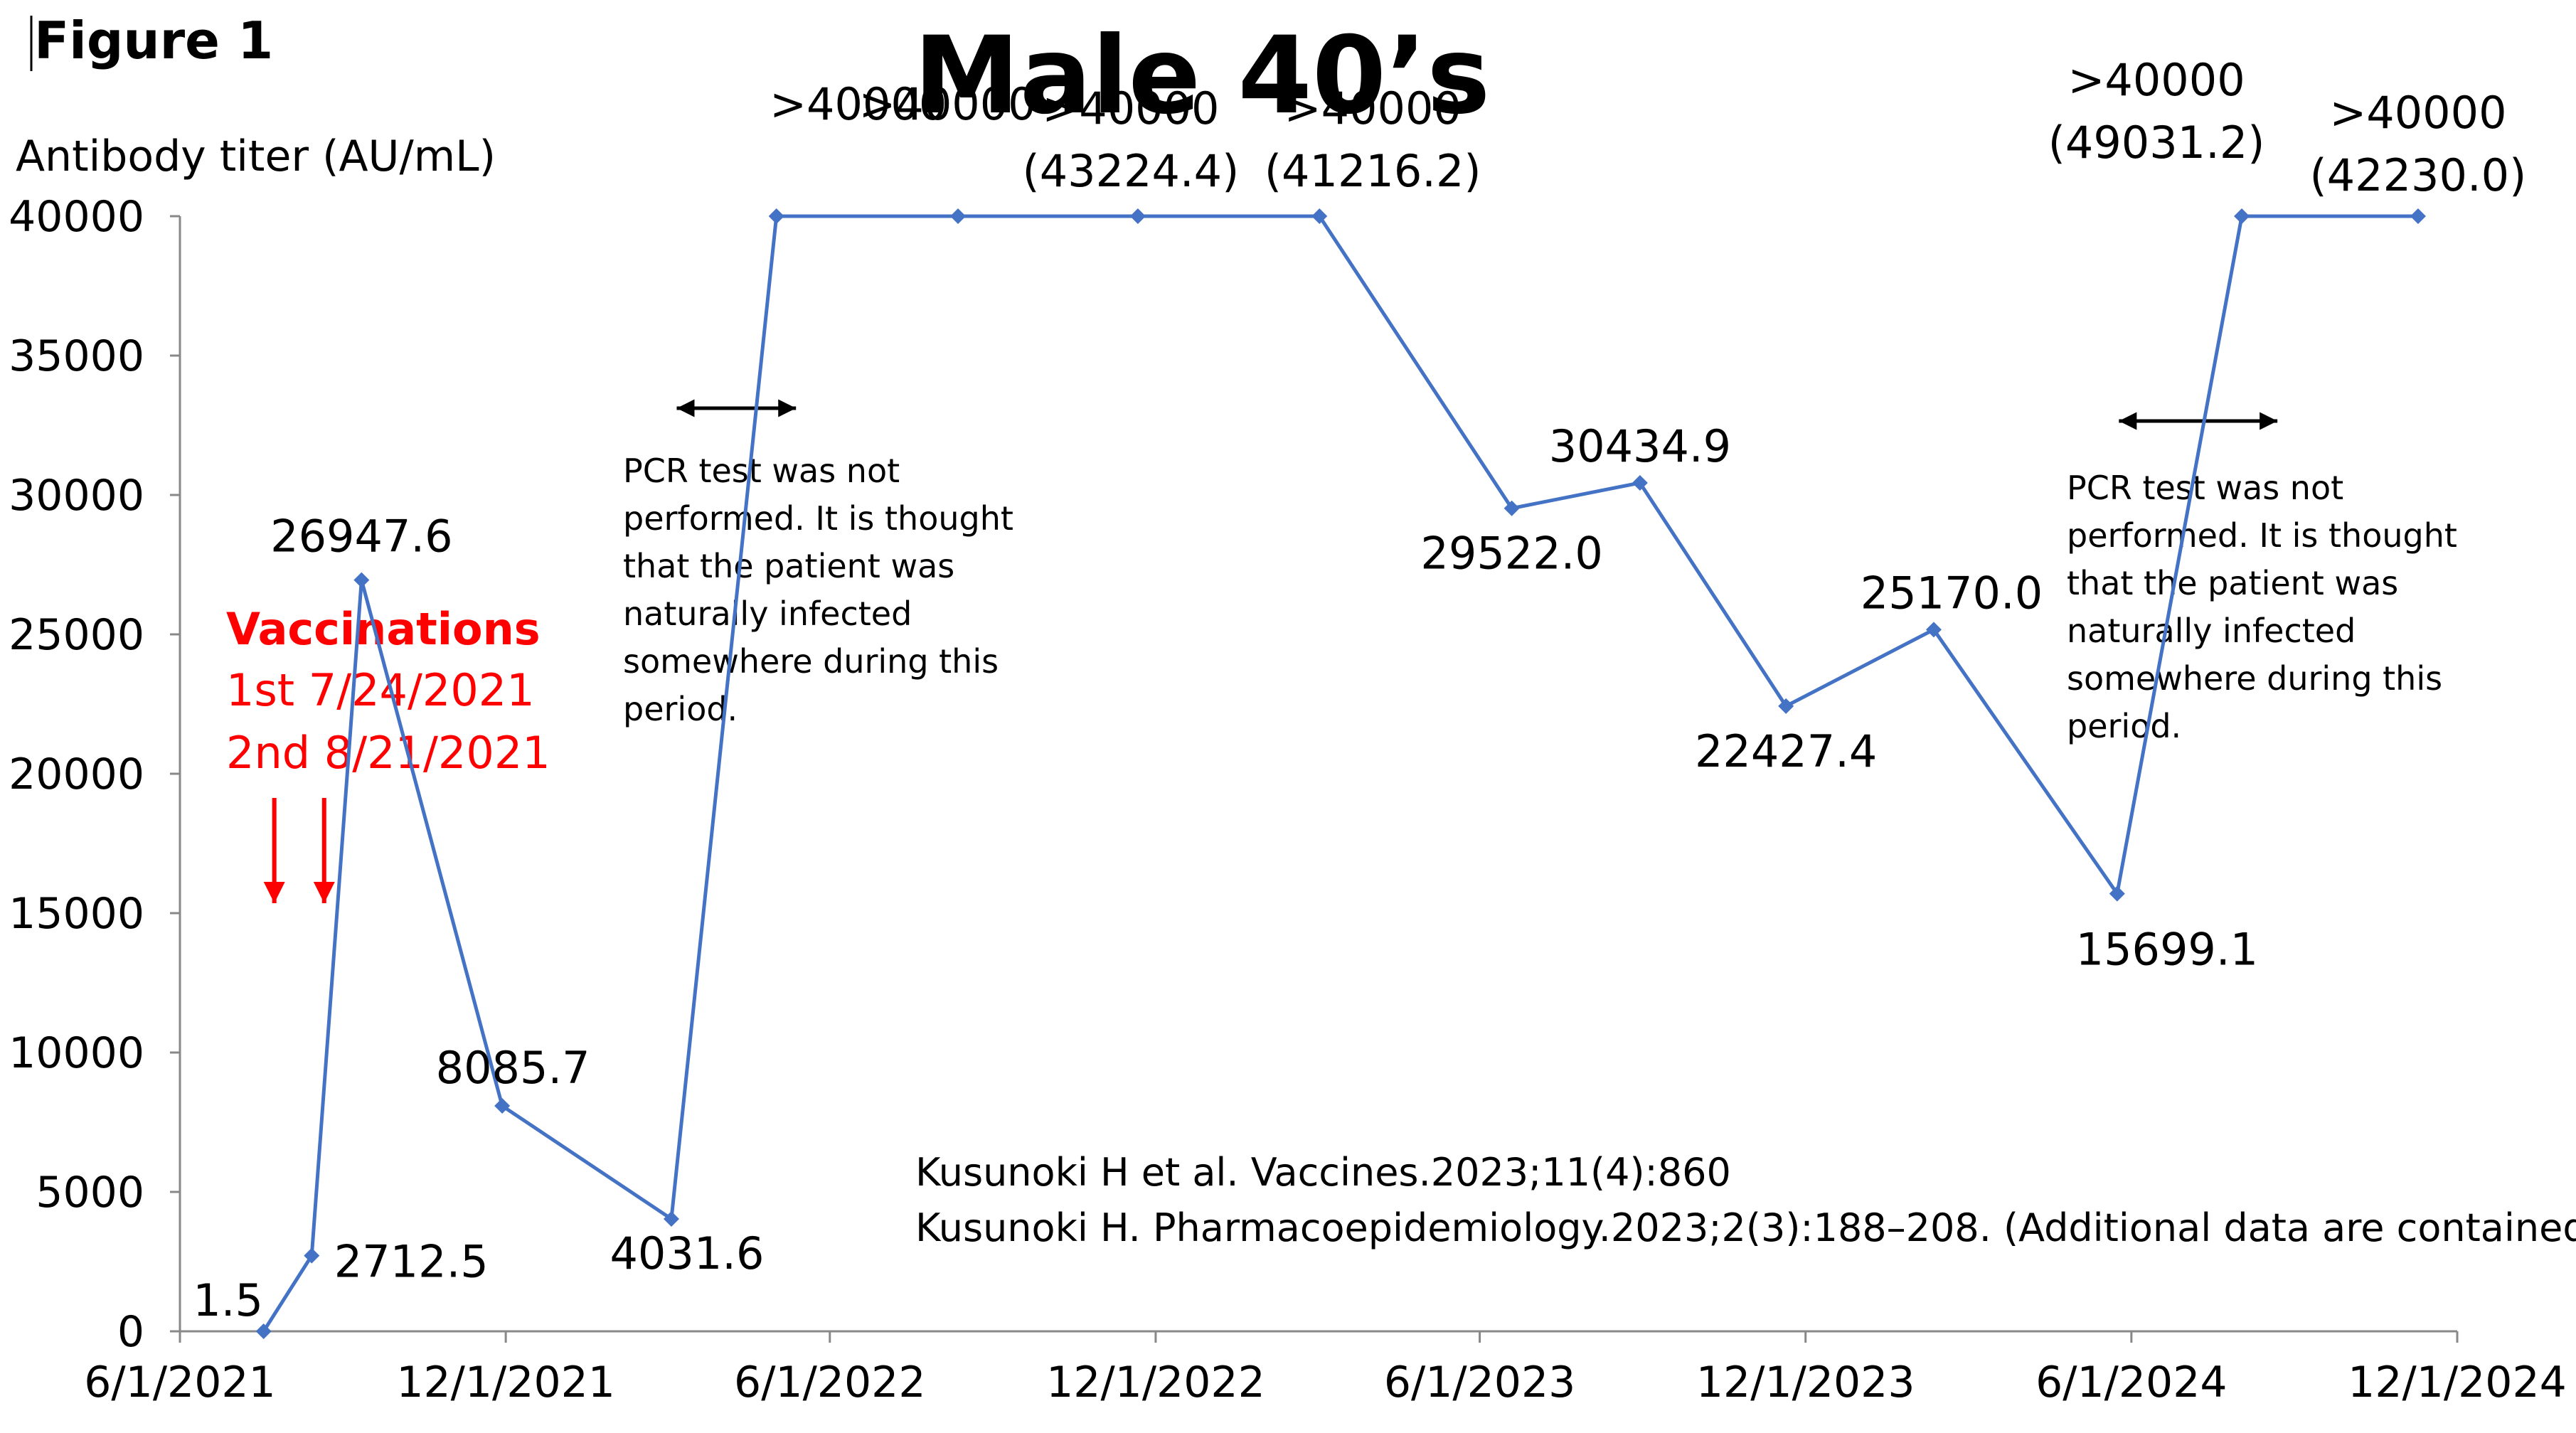 This screenshot has height=1433, width=2576. What do you see at coordinates (1786, 751) in the screenshot?
I see `data-label: 22427.4` at bounding box center [1786, 751].